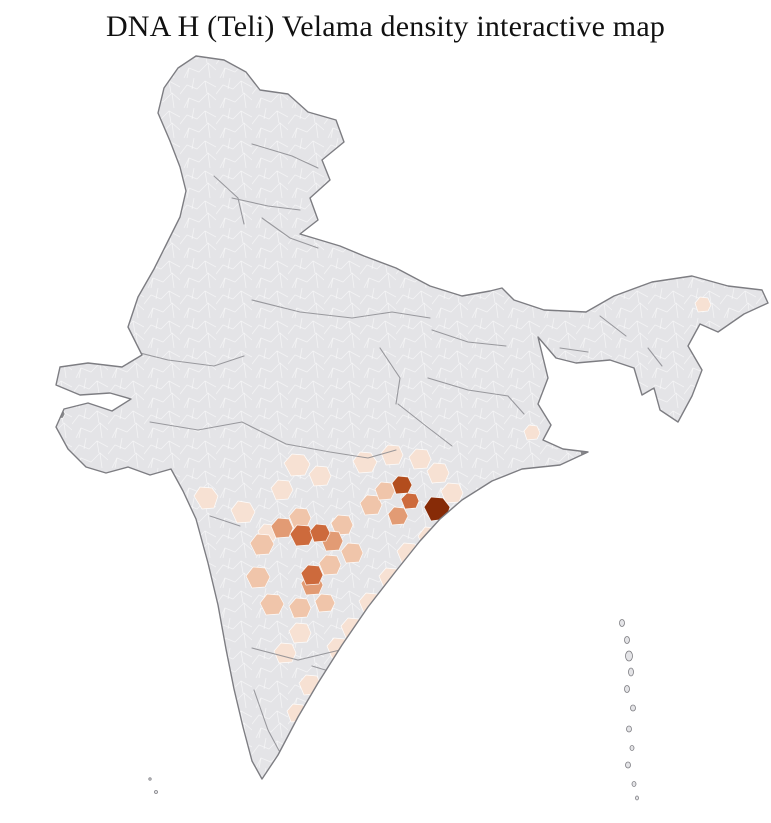 The height and width of the screenshot is (823, 771). Describe the element at coordinates (629, 710) in the screenshot. I see `andaman-nicobar-islands` at that location.